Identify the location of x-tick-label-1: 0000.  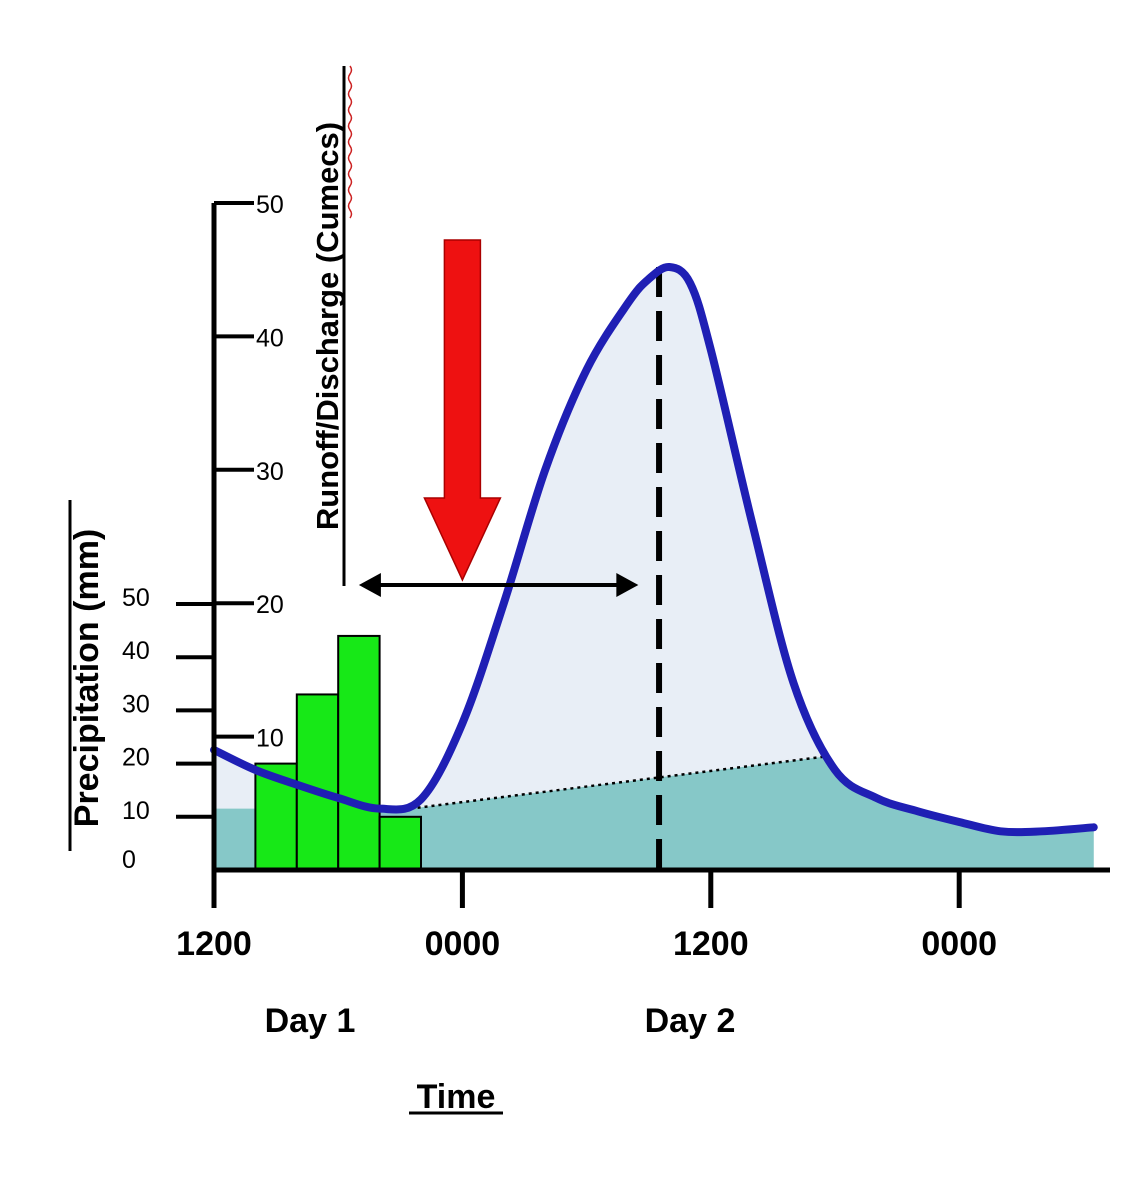
(463, 944).